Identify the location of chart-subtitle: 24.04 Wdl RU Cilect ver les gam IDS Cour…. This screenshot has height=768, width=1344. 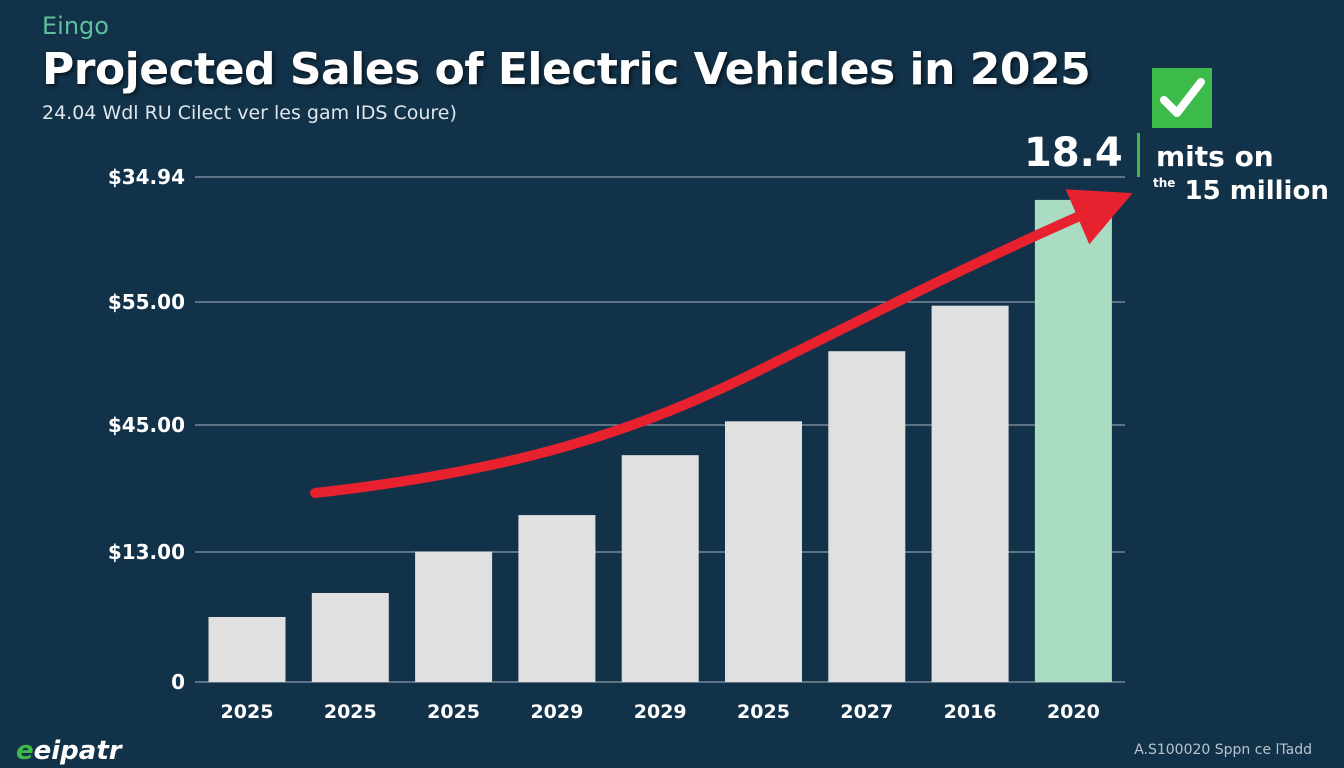
(249, 113).